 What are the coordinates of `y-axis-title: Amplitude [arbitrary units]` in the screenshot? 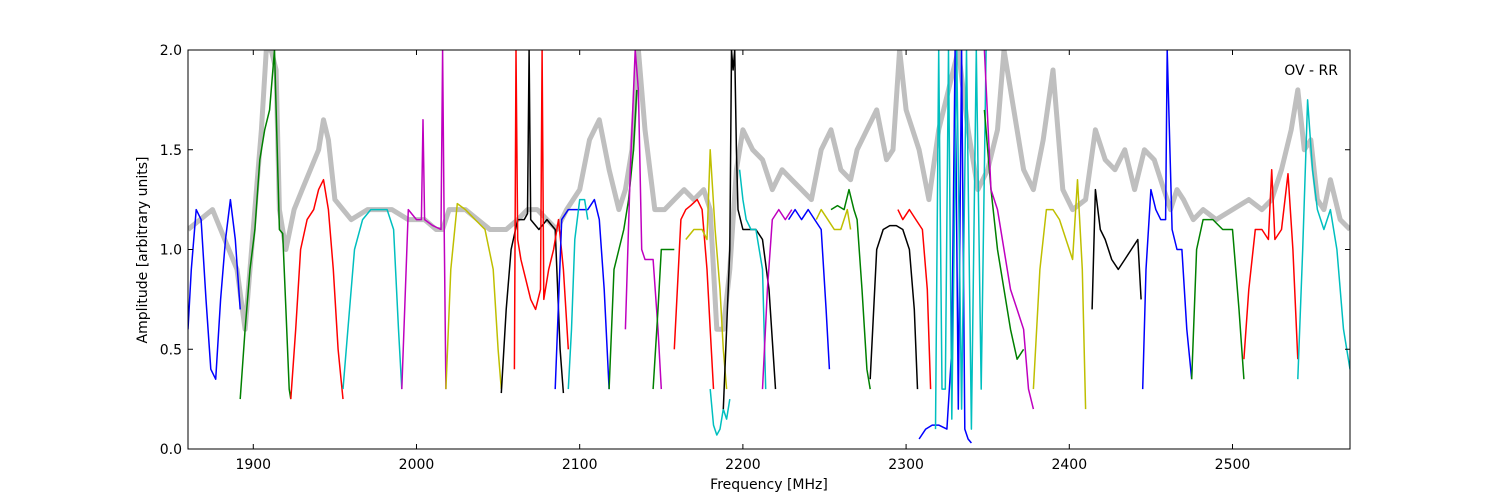 It's located at (143, 250).